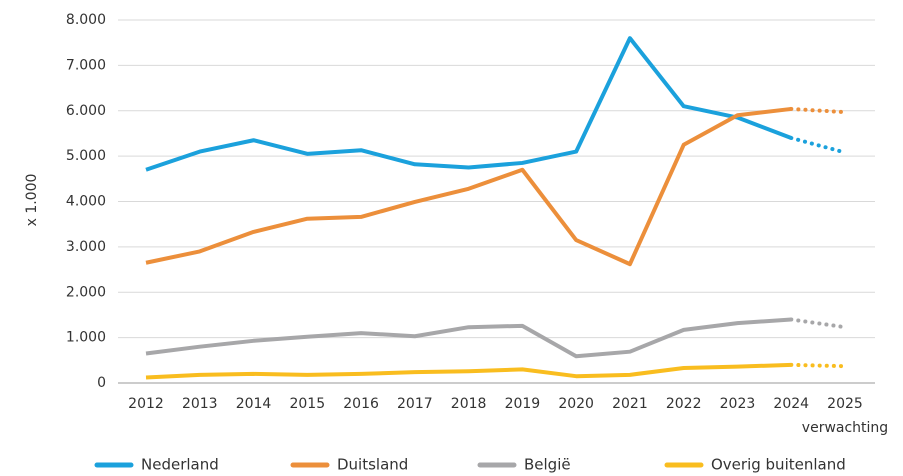 This screenshot has width=903, height=476. Describe the element at coordinates (200, 404) in the screenshot. I see `x-tick-label: 2013` at that location.